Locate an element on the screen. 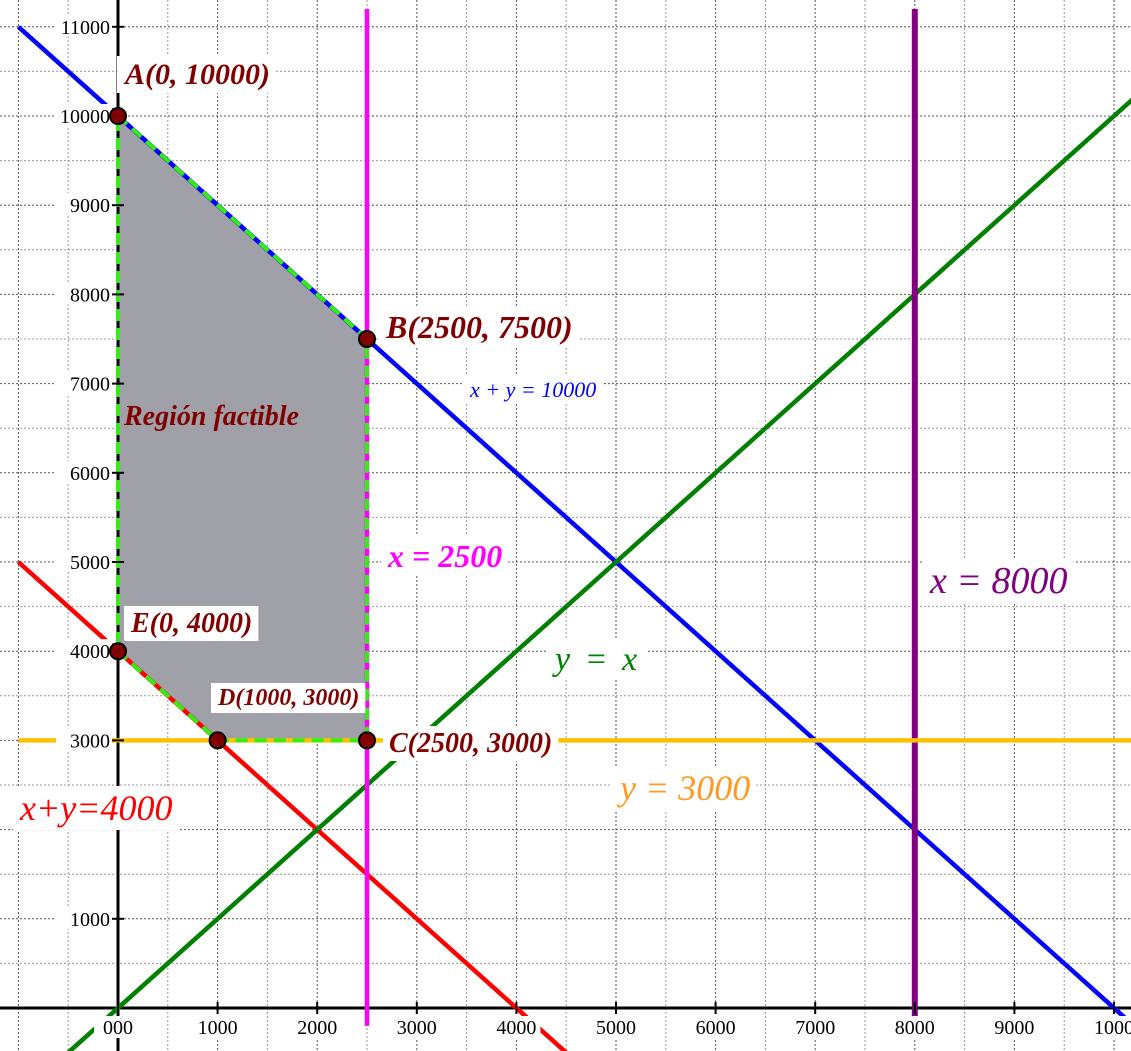 The width and height of the screenshot is (1131, 1051). point-a-label-bg is located at coordinates (196, 74).